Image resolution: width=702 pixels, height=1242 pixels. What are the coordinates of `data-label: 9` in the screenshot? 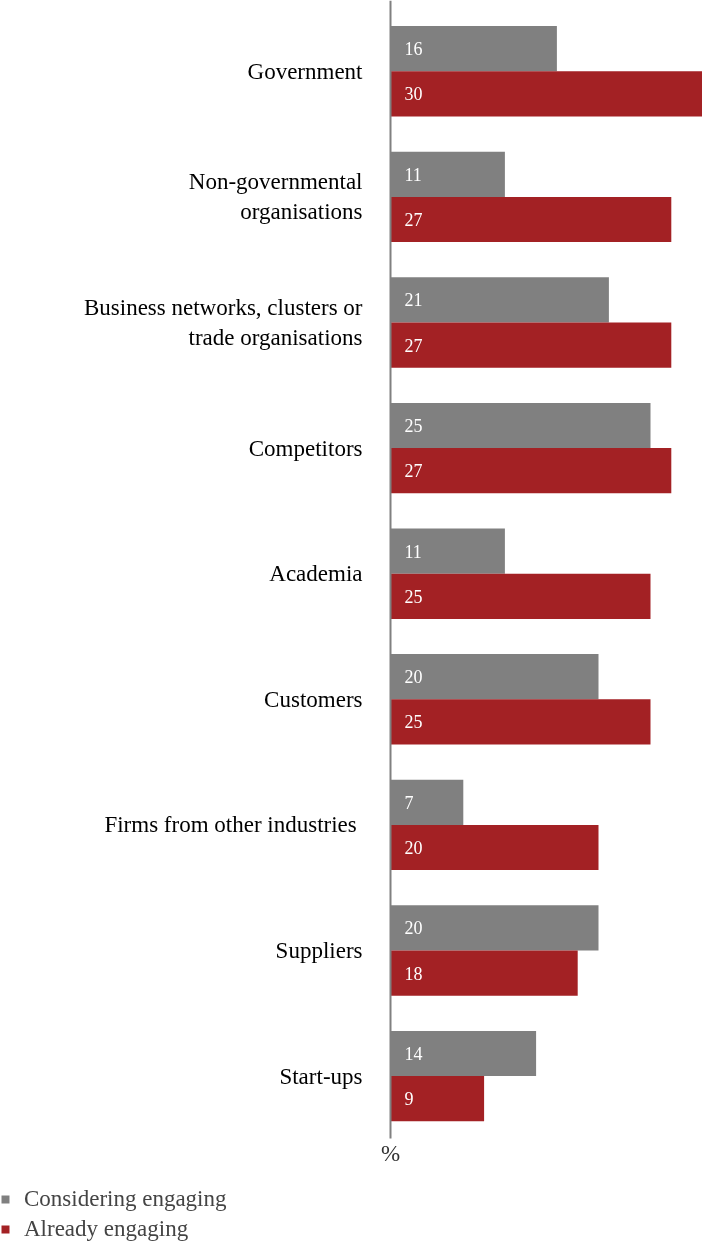 It's located at (409, 1099).